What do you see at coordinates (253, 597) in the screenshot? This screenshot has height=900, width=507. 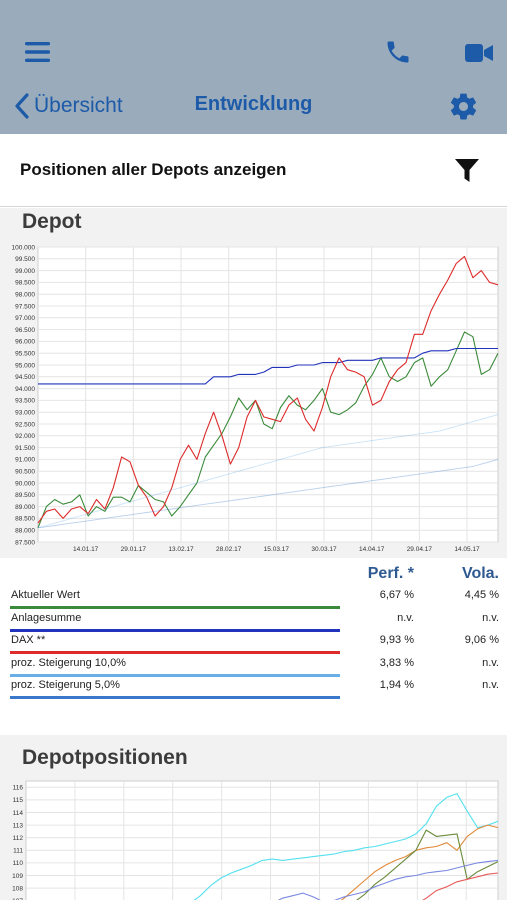 I see `legend-row: Aktueller Wert 6,67 % 4,45 %` at bounding box center [253, 597].